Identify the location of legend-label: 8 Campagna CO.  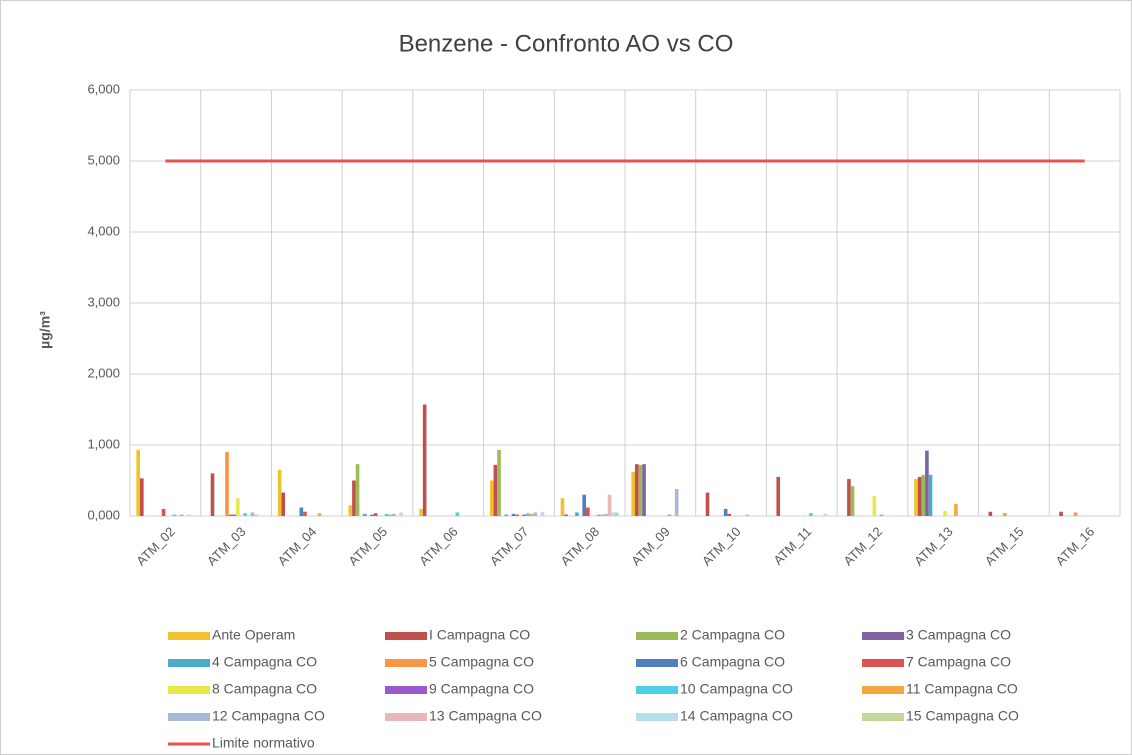
(264, 689).